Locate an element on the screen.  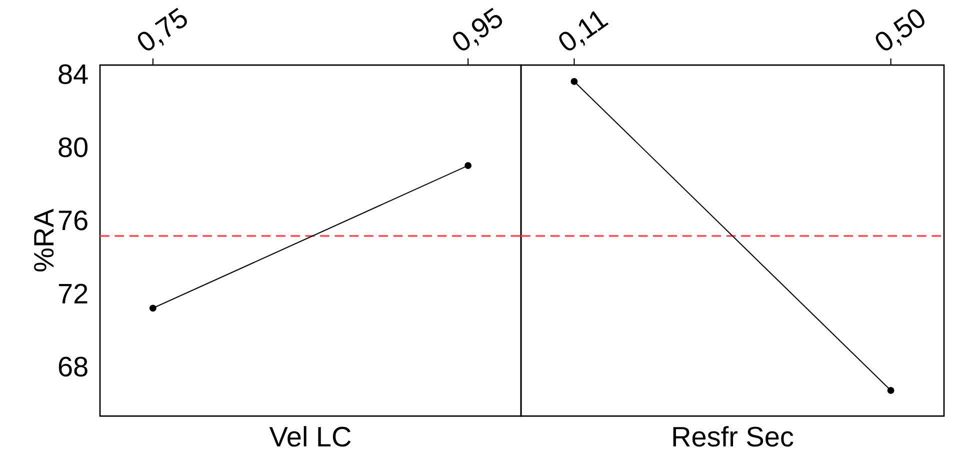
x-axis-title: Vel LC is located at coordinates (310, 436).